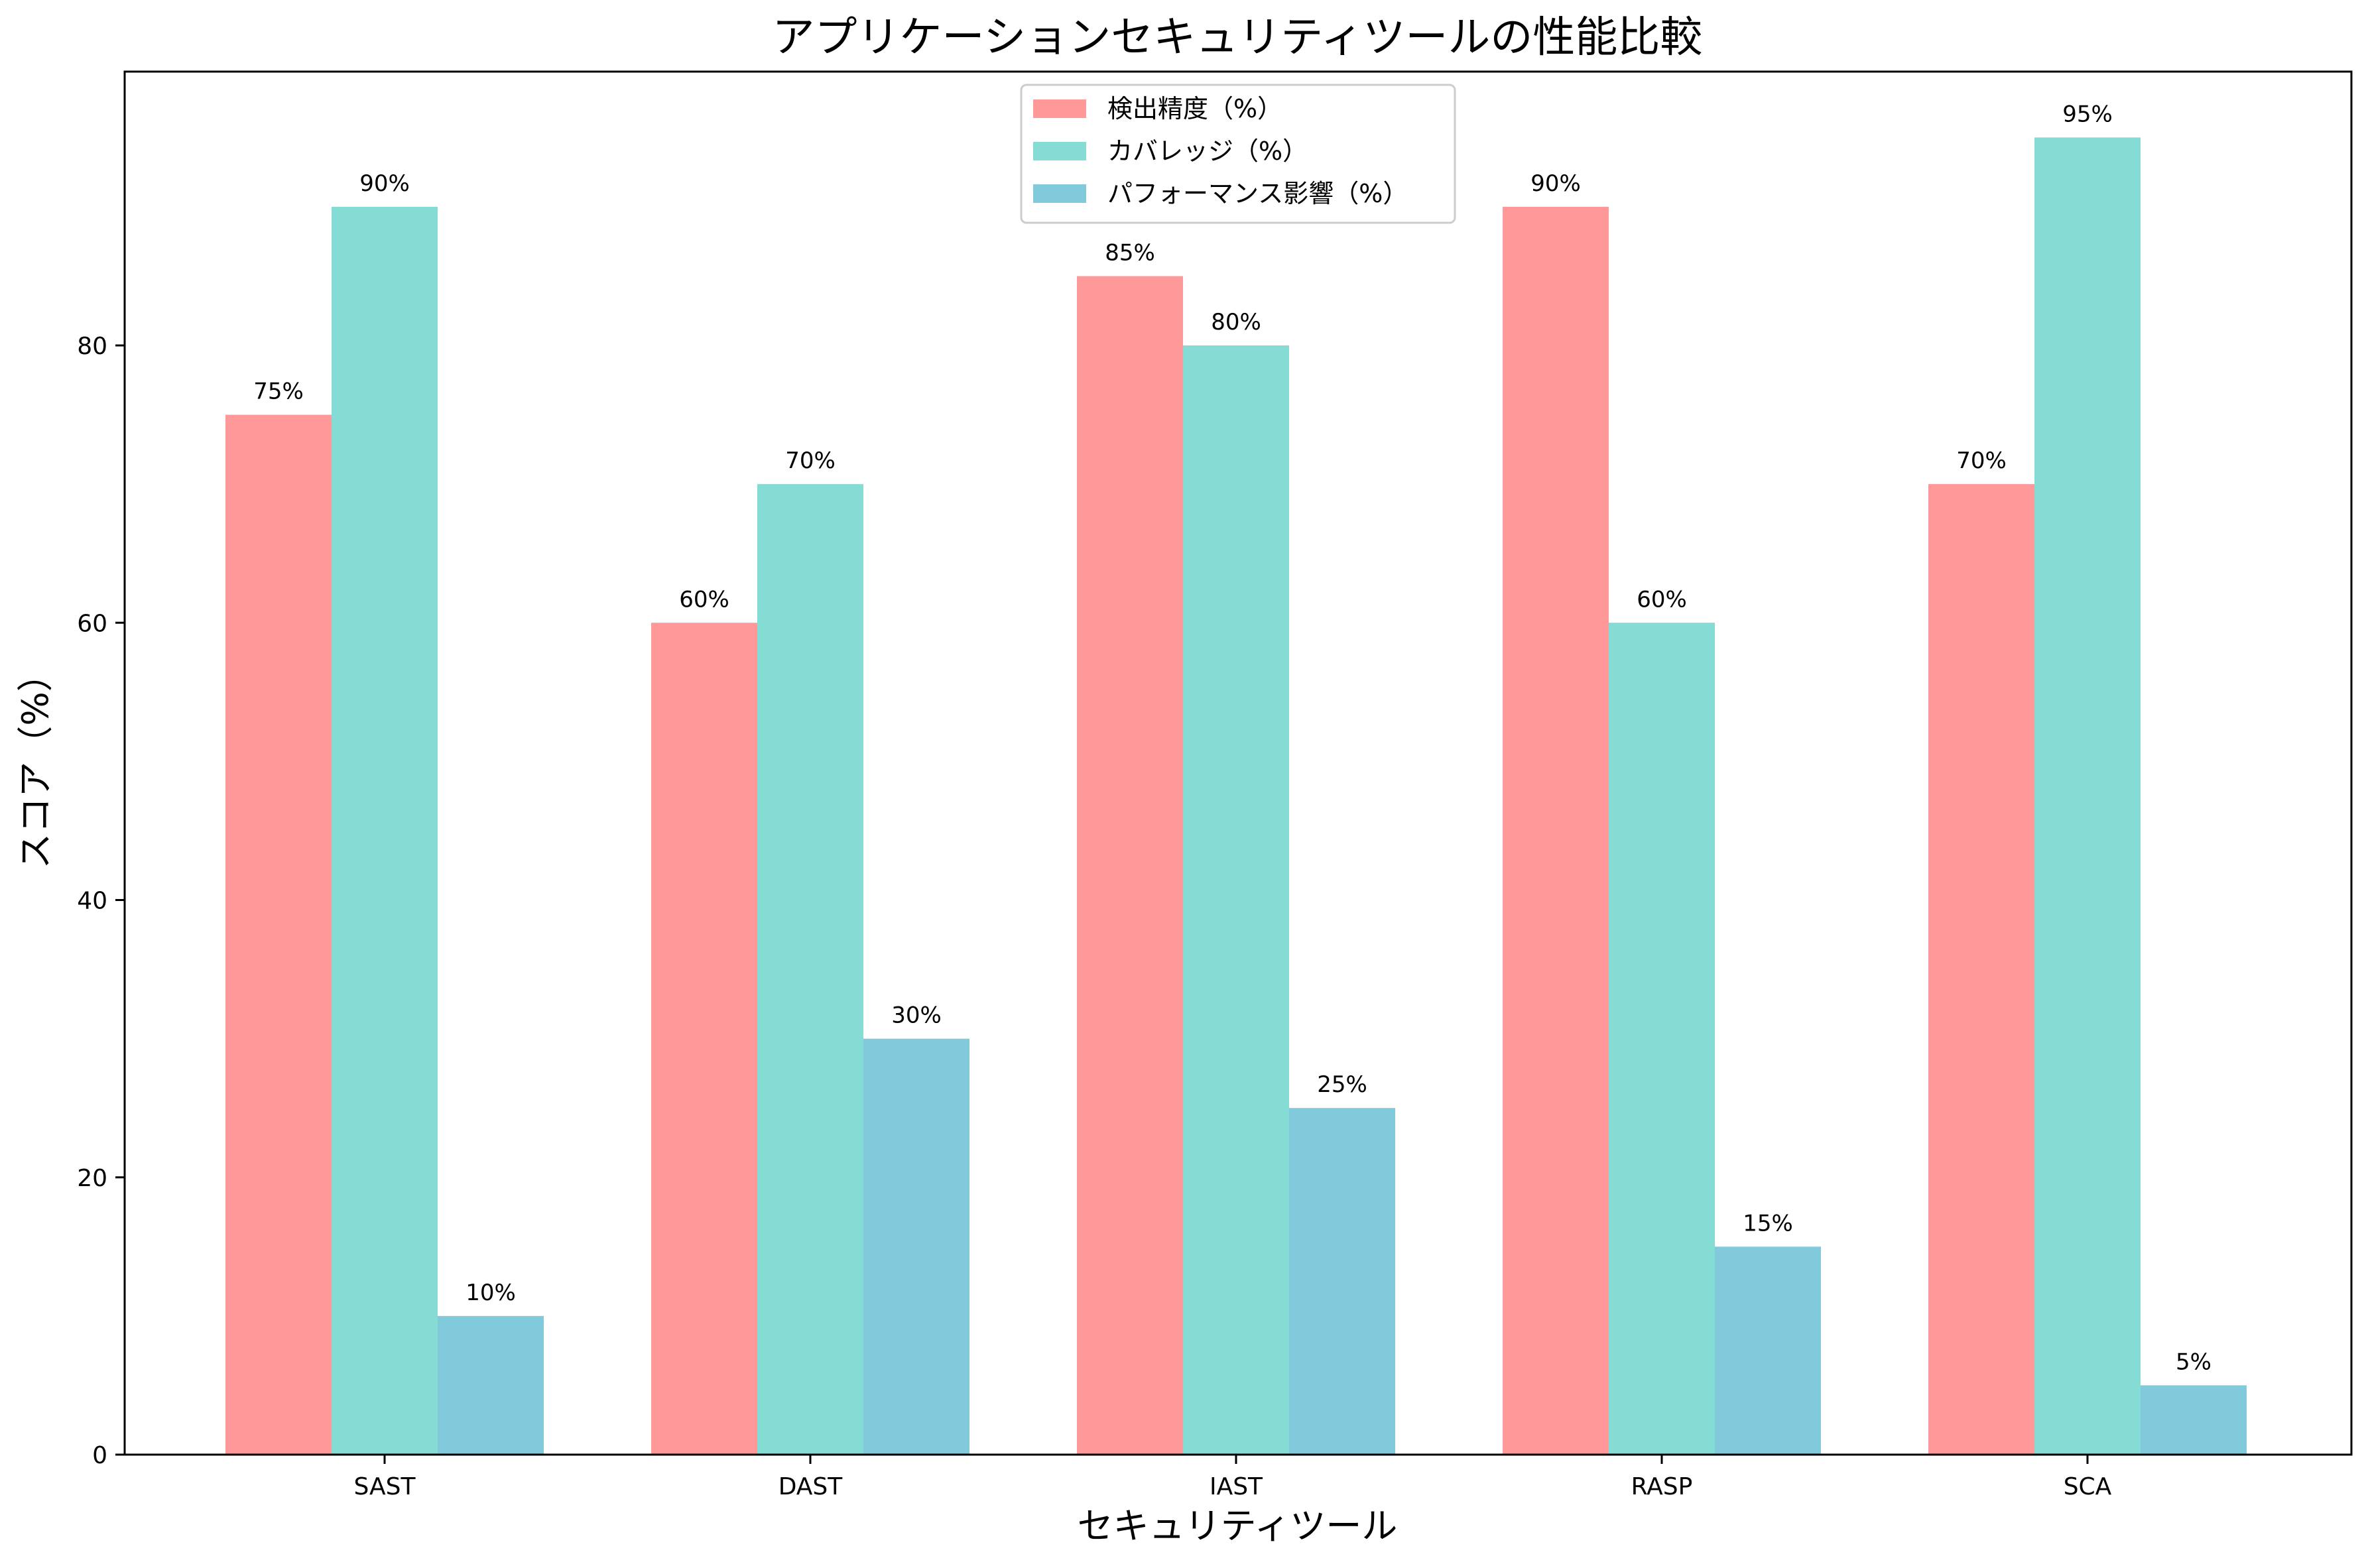 This screenshot has width=2366, height=1568. Describe the element at coordinates (1342, 1084) in the screenshot. I see `data-label: 25%` at that location.